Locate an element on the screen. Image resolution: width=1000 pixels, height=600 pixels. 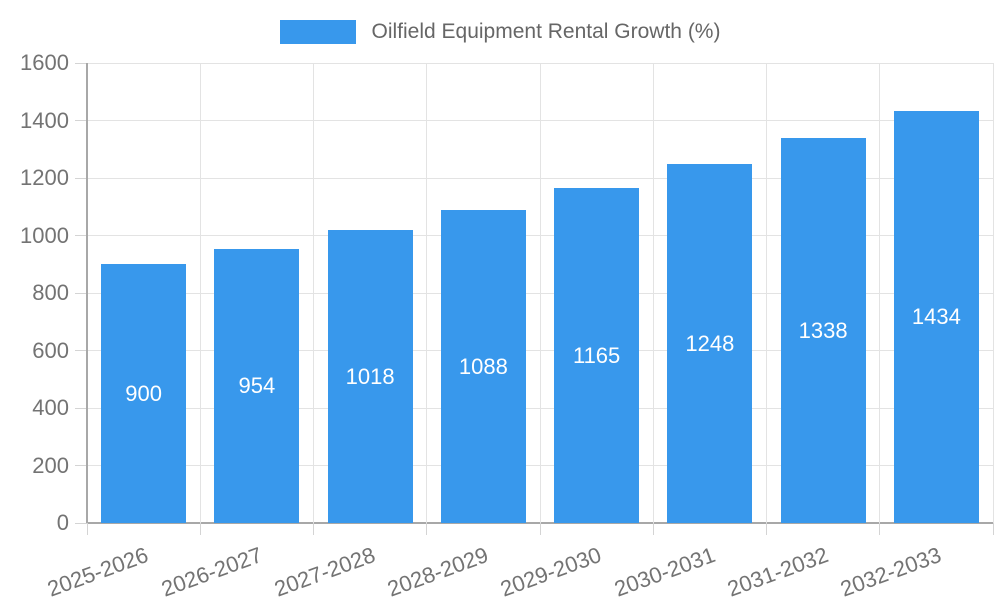
x-axis-tick-label: 2029-2030 is located at coordinates (551, 571).